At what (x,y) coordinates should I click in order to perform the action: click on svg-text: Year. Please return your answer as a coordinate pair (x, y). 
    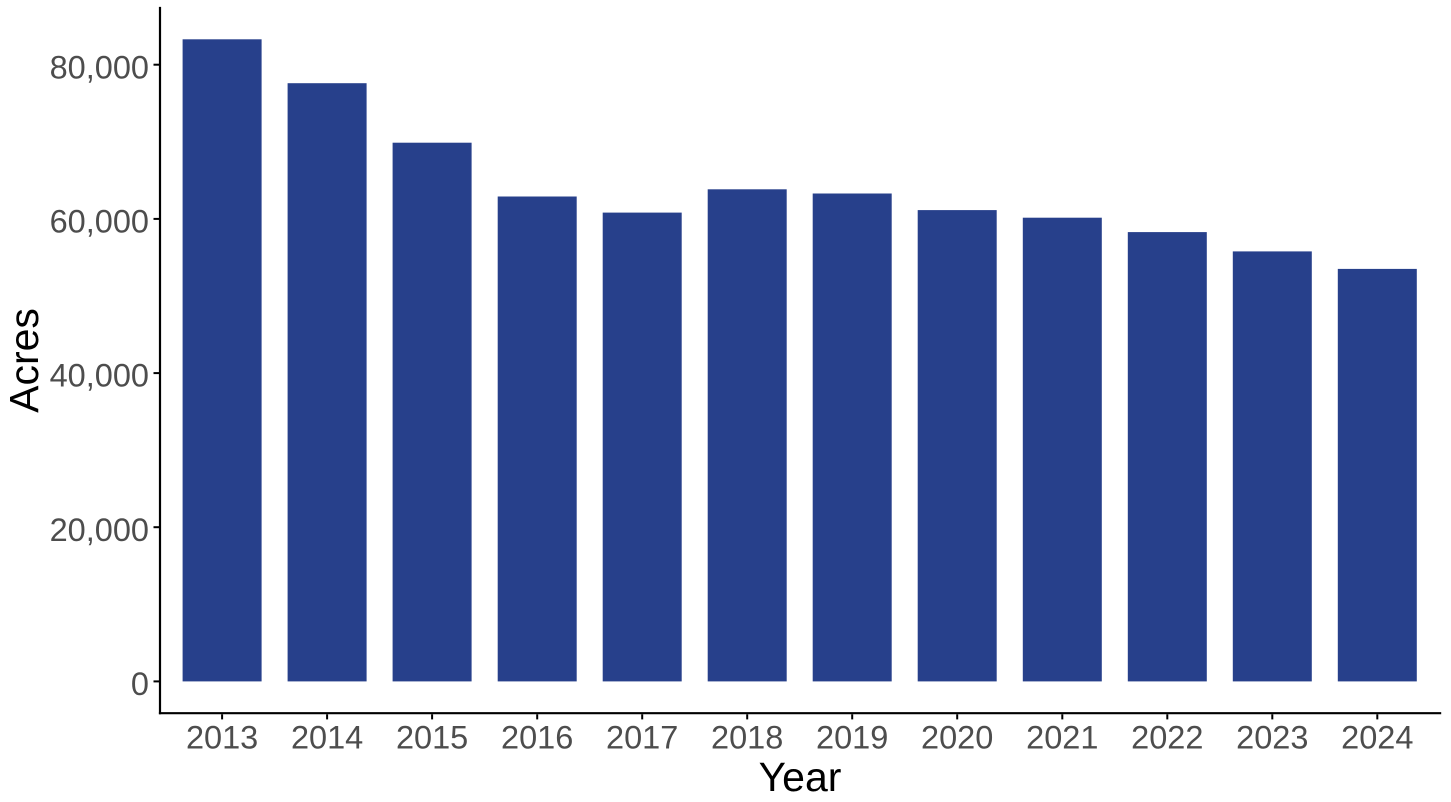
    Looking at the image, I should click on (800, 775).